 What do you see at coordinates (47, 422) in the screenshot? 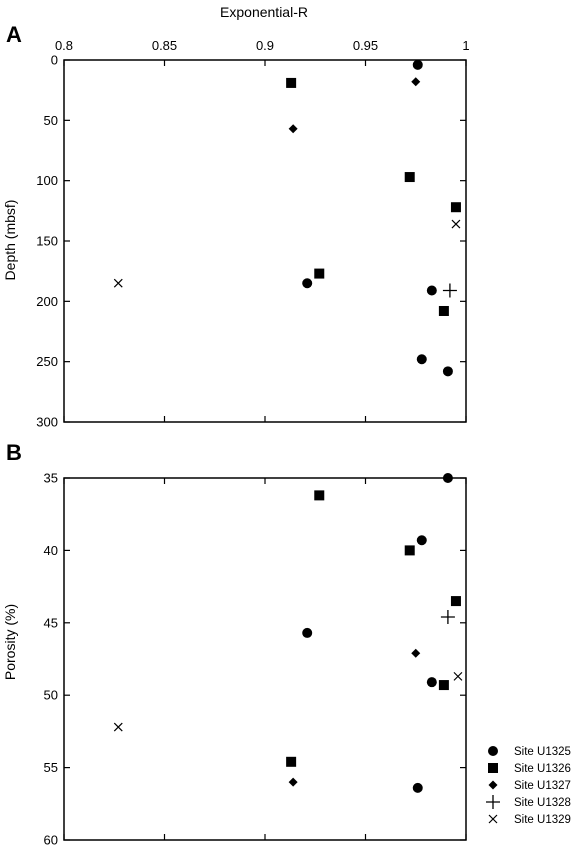
I see `panel-a-y-tick-label: 300` at bounding box center [47, 422].